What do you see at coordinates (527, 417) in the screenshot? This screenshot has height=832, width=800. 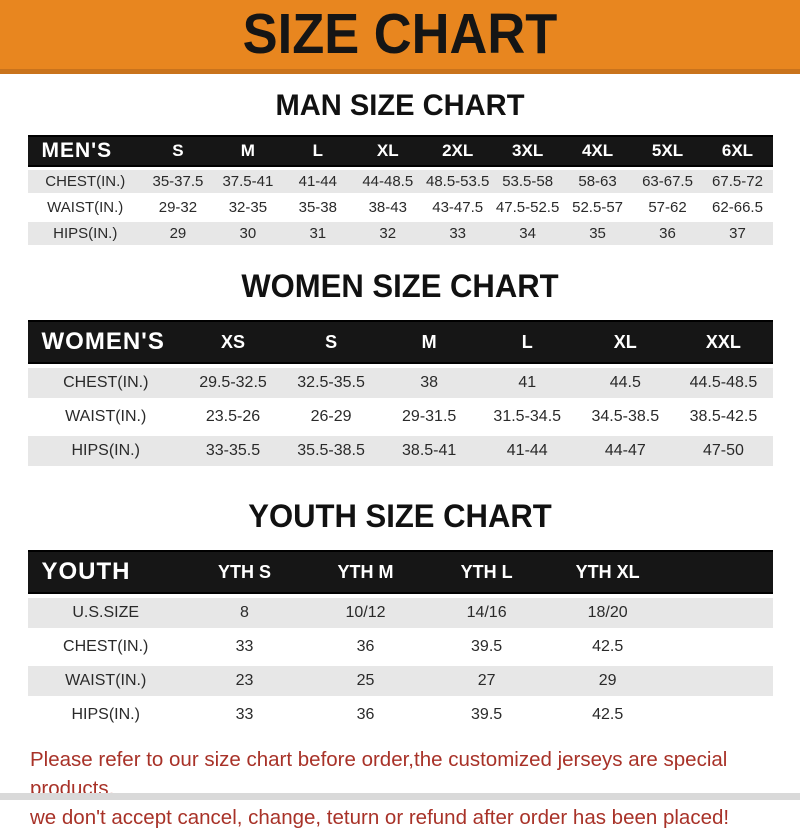 I see `value-cell: 31.5-34.5` at bounding box center [527, 417].